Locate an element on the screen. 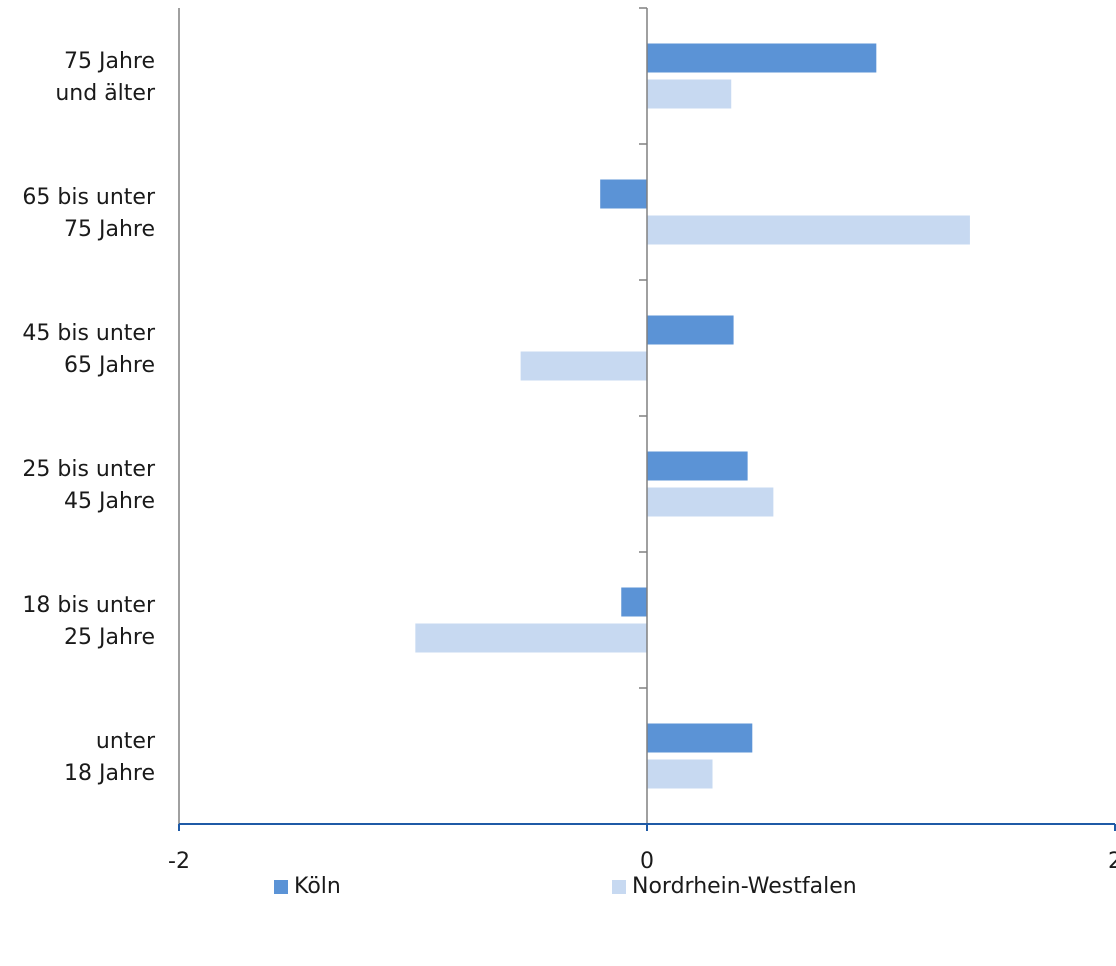  x-tick-label-2: 2 is located at coordinates (1112, 861).